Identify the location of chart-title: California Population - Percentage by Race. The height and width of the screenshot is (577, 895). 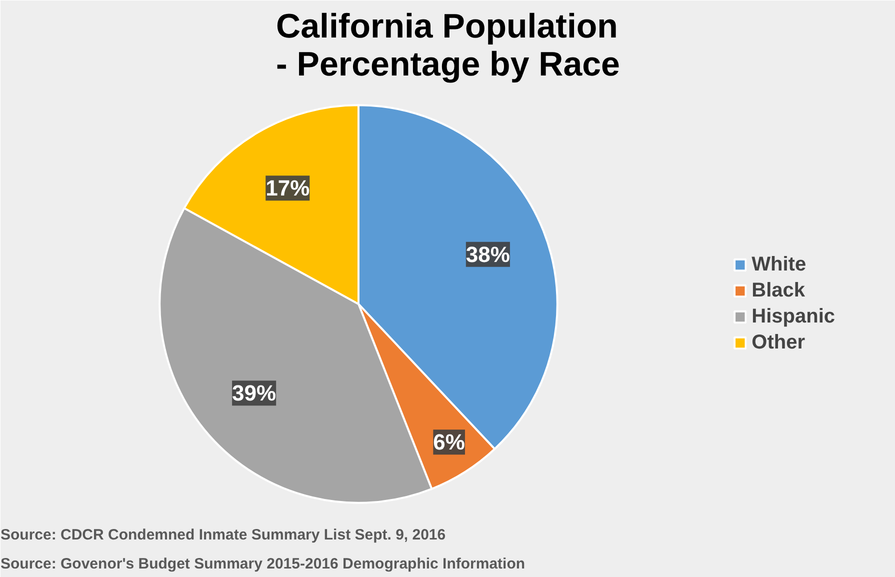
(448, 46).